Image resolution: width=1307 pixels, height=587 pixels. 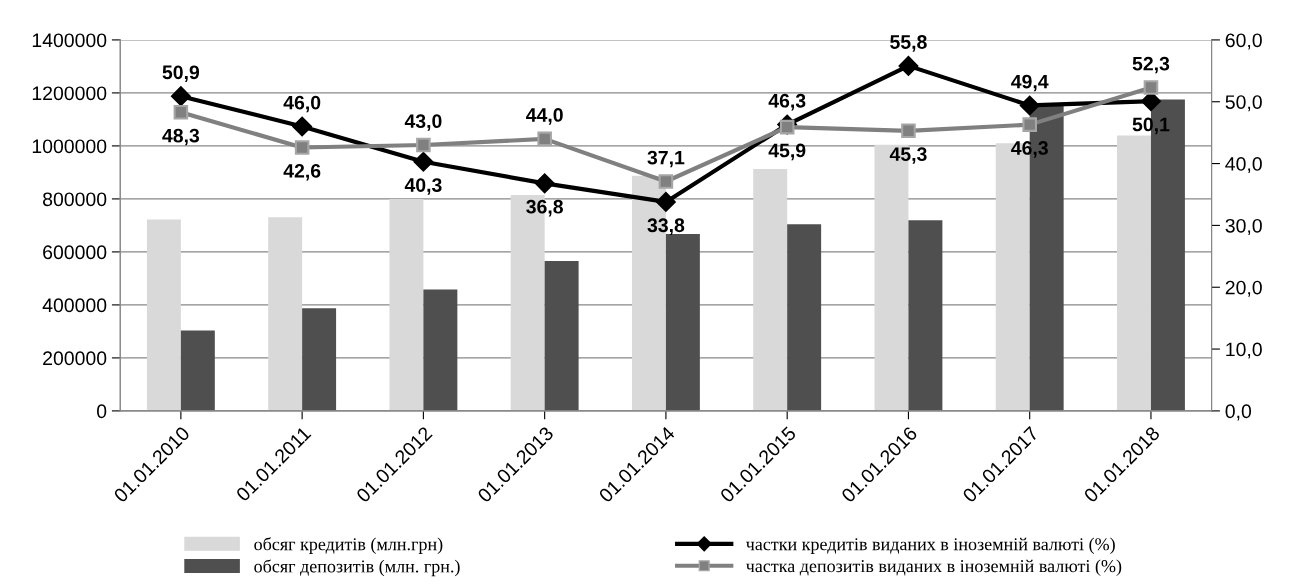 What do you see at coordinates (348, 545) in the screenshot?
I see `legend-label: обсяг кредитів (млн.грн)` at bounding box center [348, 545].